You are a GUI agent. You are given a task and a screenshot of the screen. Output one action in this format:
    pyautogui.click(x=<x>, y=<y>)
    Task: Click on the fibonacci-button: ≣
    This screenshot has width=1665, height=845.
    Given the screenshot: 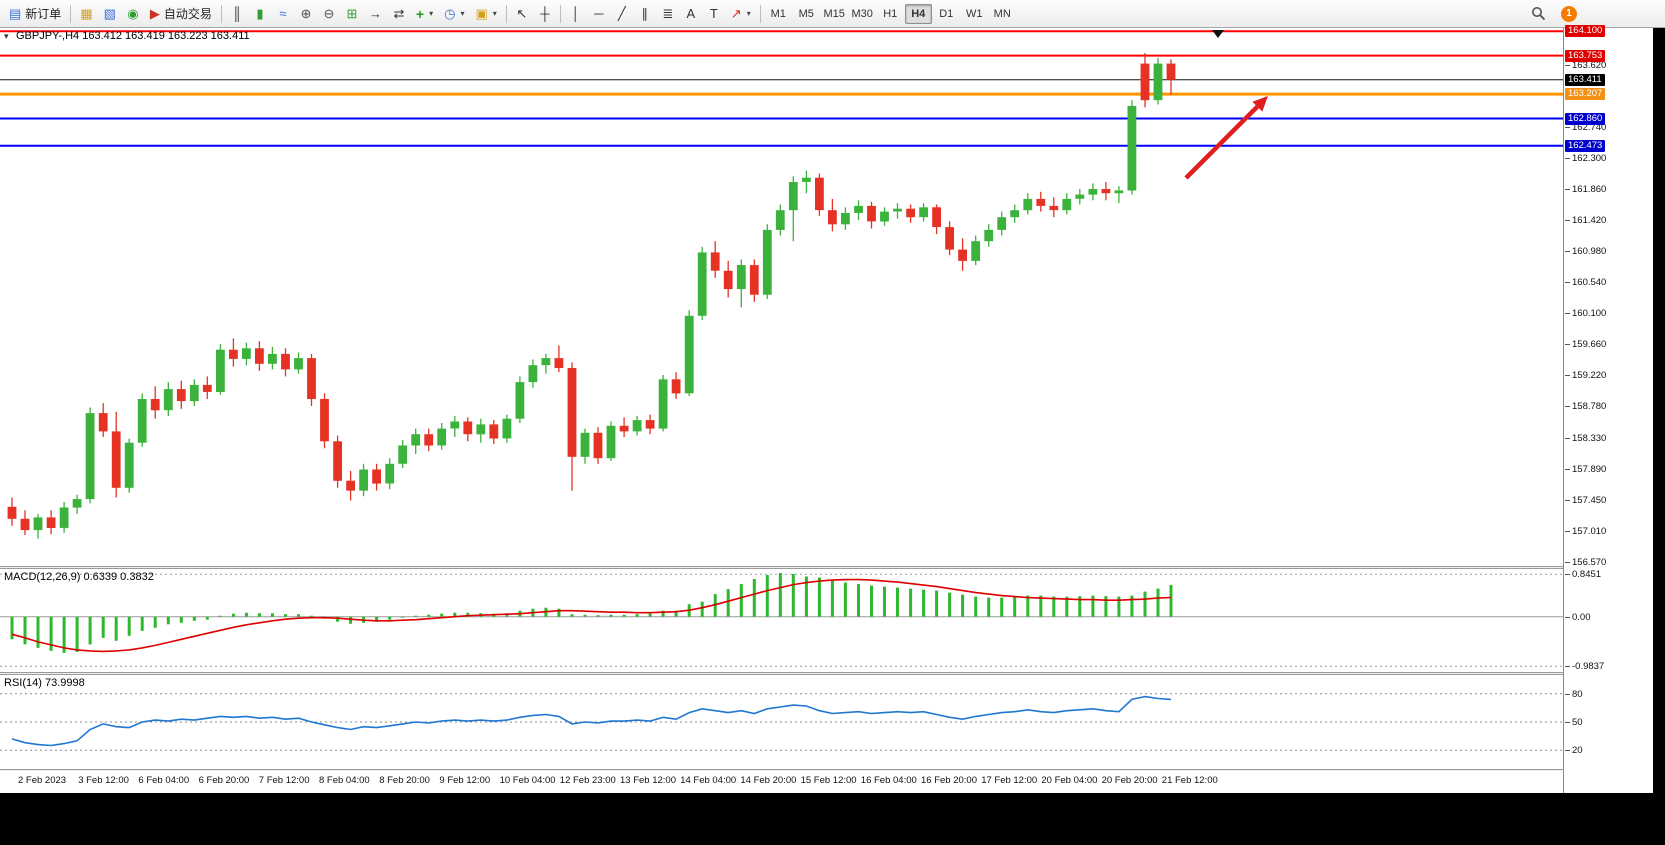 What is the action you would take?
    pyautogui.click(x=668, y=14)
    